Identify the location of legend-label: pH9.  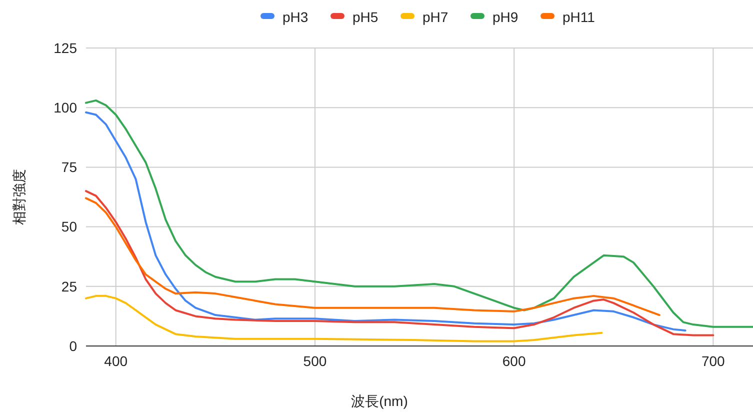
(505, 16).